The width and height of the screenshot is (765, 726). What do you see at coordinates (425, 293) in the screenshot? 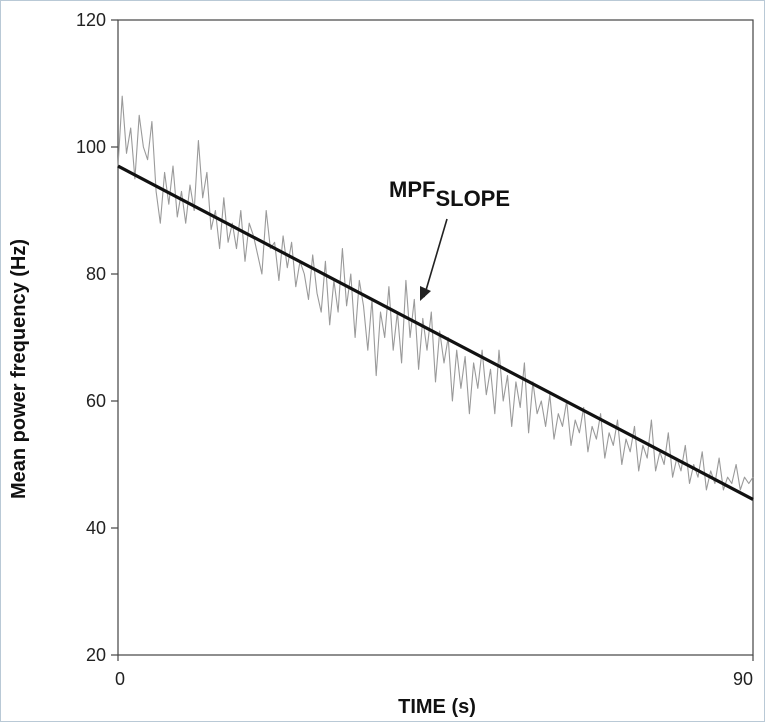
I see `annotation-arrowhead` at bounding box center [425, 293].